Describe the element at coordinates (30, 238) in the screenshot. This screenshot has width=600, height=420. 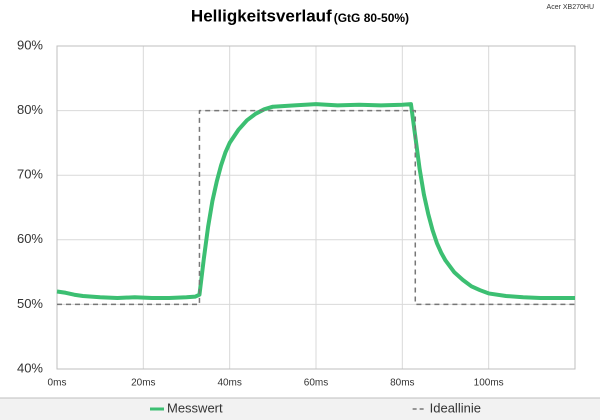
I see `y-tick-label: 60%` at that location.